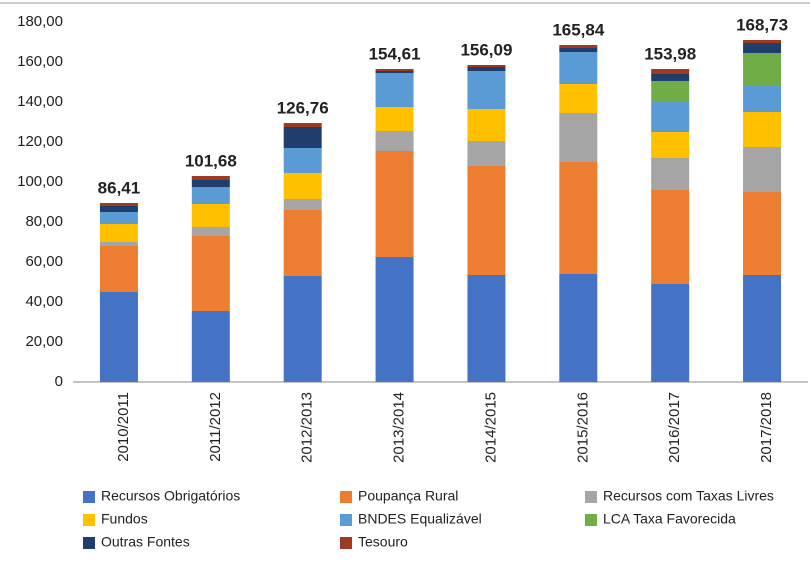  Describe the element at coordinates (44, 301) in the screenshot. I see `y-tick-label: 40,00` at that location.